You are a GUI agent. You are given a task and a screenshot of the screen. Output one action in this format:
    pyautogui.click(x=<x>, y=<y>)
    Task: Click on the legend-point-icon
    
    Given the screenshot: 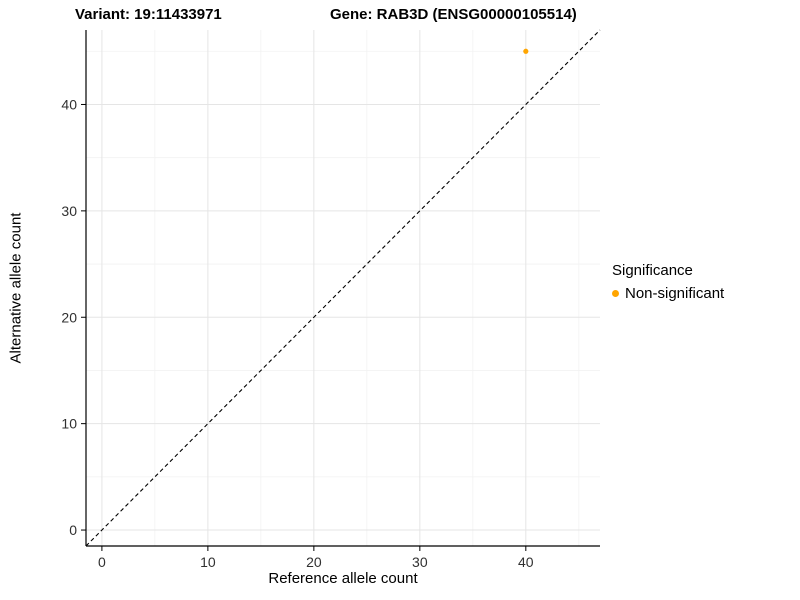 What is the action you would take?
    pyautogui.click(x=615, y=293)
    